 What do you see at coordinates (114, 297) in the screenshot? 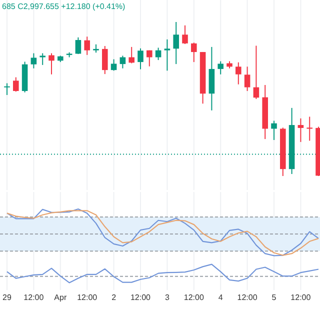
I see `x-tick-label: 2` at bounding box center [114, 297].